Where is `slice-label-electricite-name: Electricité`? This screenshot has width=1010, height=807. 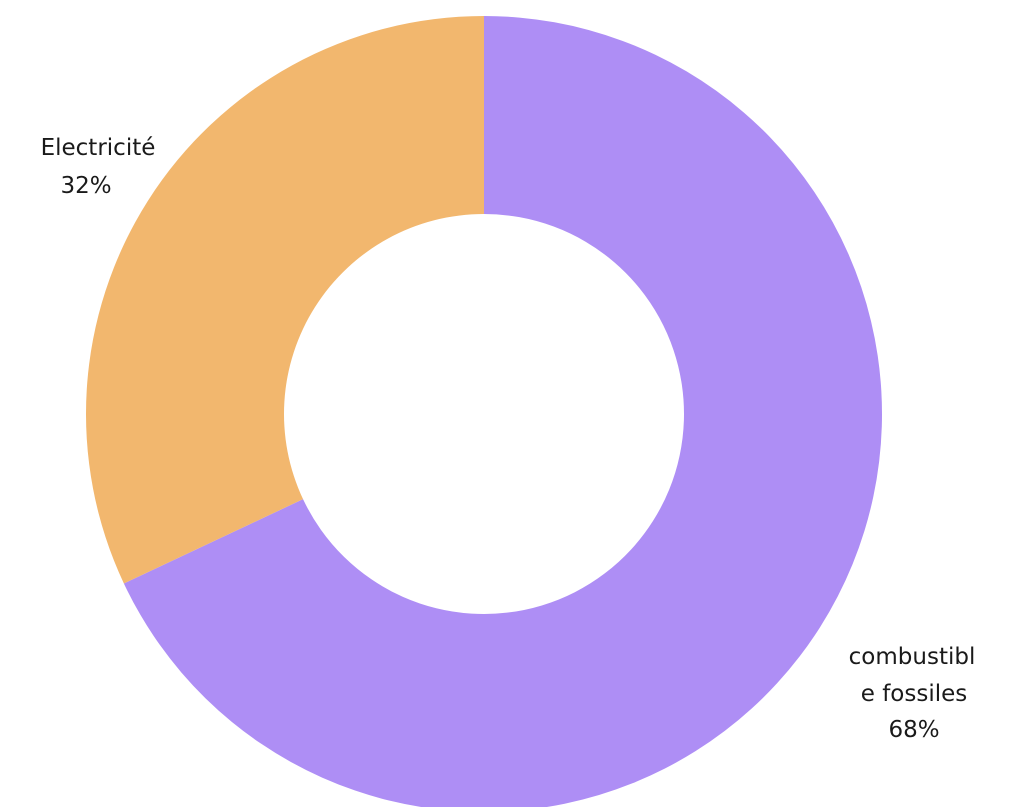 slice-label-electricite-name: Electricité is located at coordinates (98, 148).